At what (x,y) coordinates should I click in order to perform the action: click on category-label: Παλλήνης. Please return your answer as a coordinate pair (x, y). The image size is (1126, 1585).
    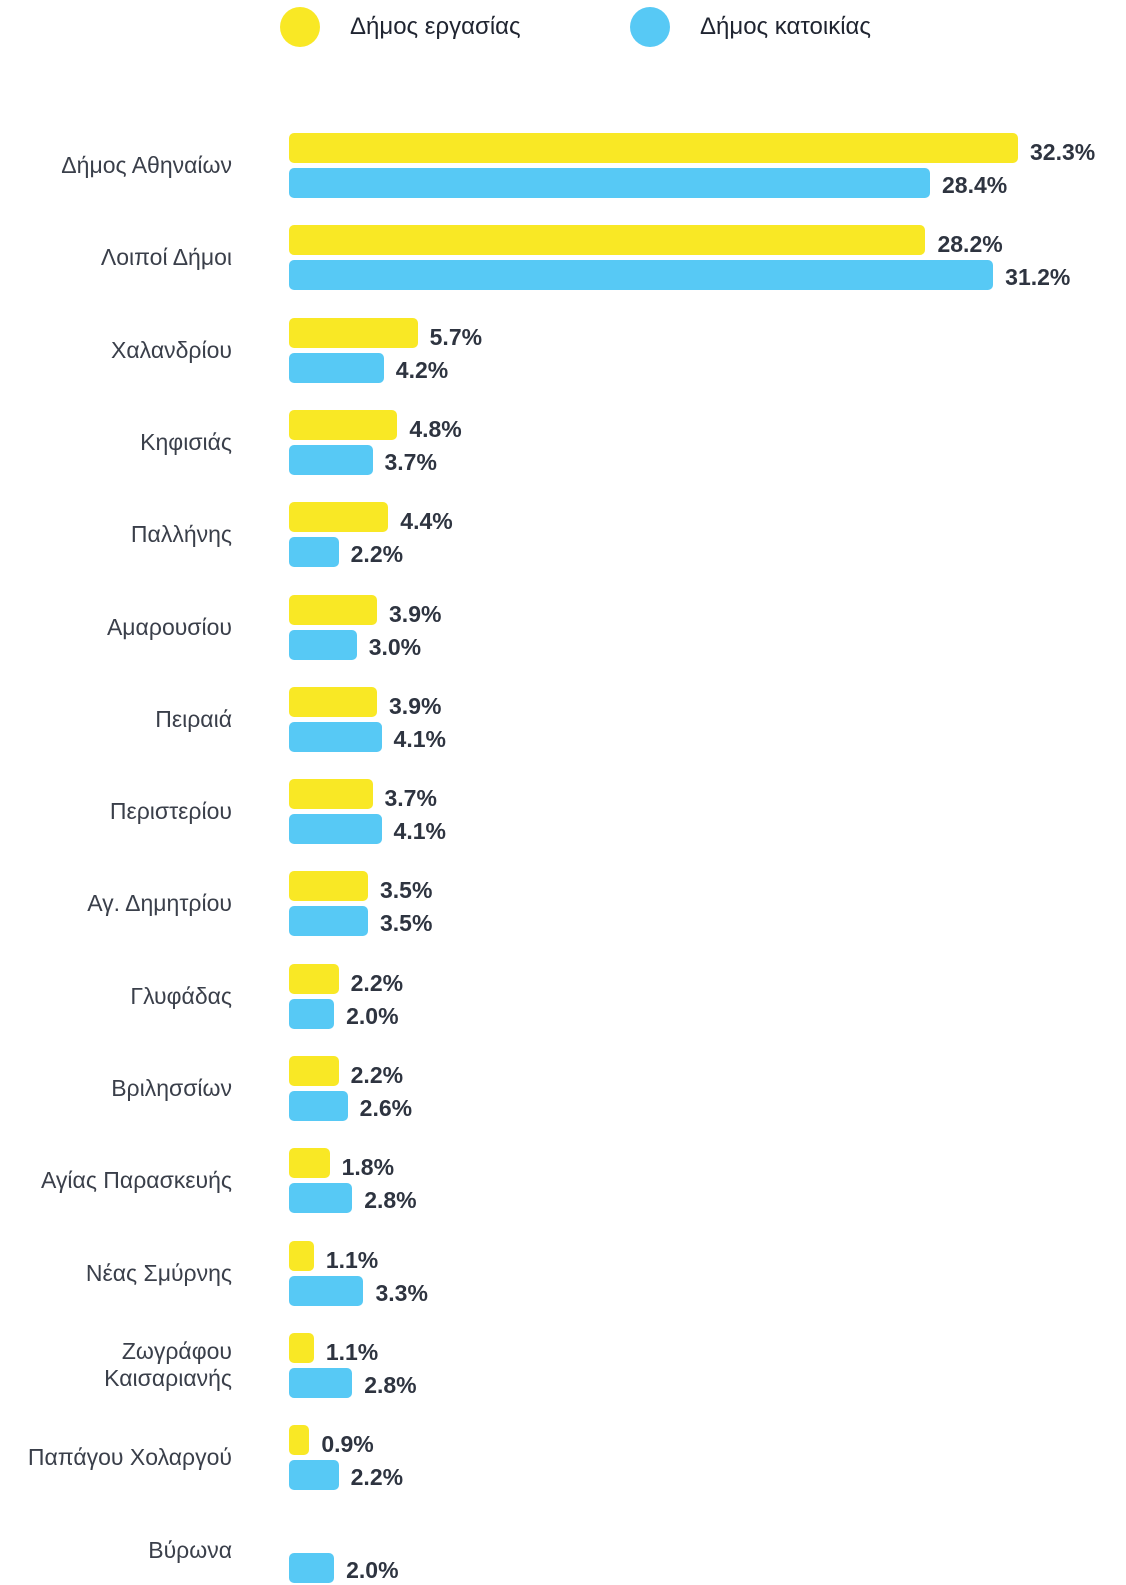
    Looking at the image, I should click on (181, 534).